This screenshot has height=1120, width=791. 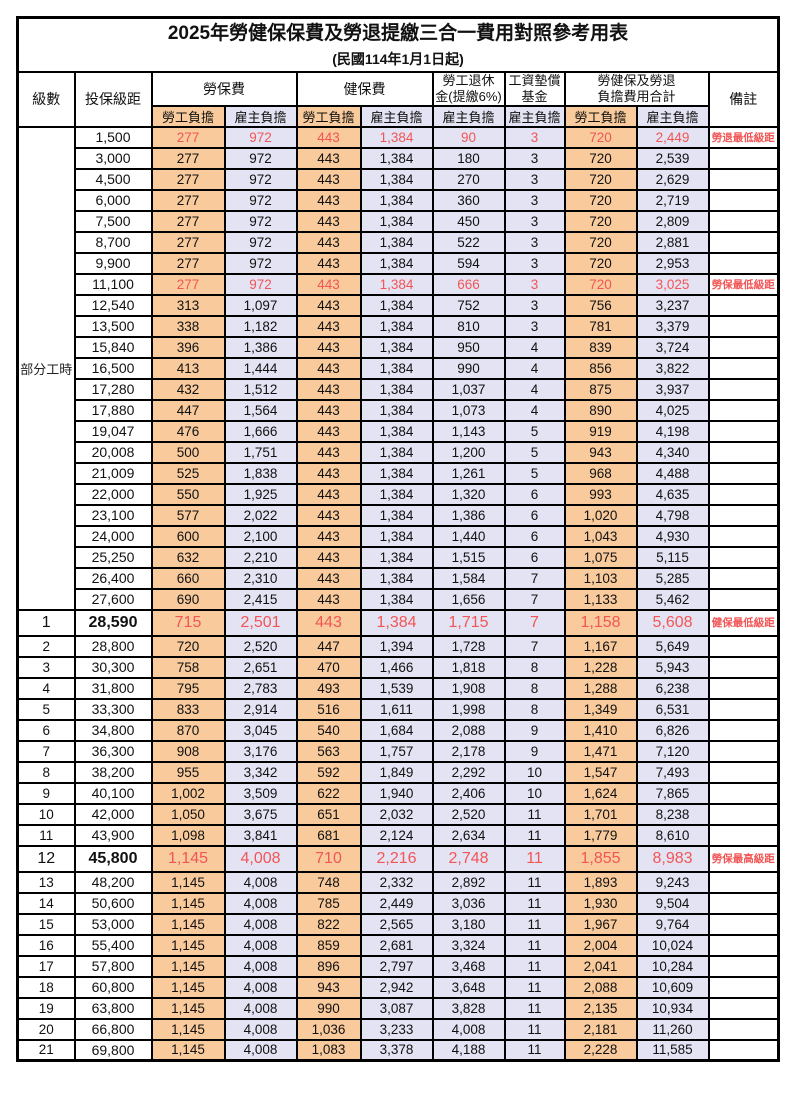 What do you see at coordinates (398, 772) in the screenshot?
I see `table-row: 8 38,200 955 3,342 592 1,849 2,292 10 1,547 7,493` at bounding box center [398, 772].